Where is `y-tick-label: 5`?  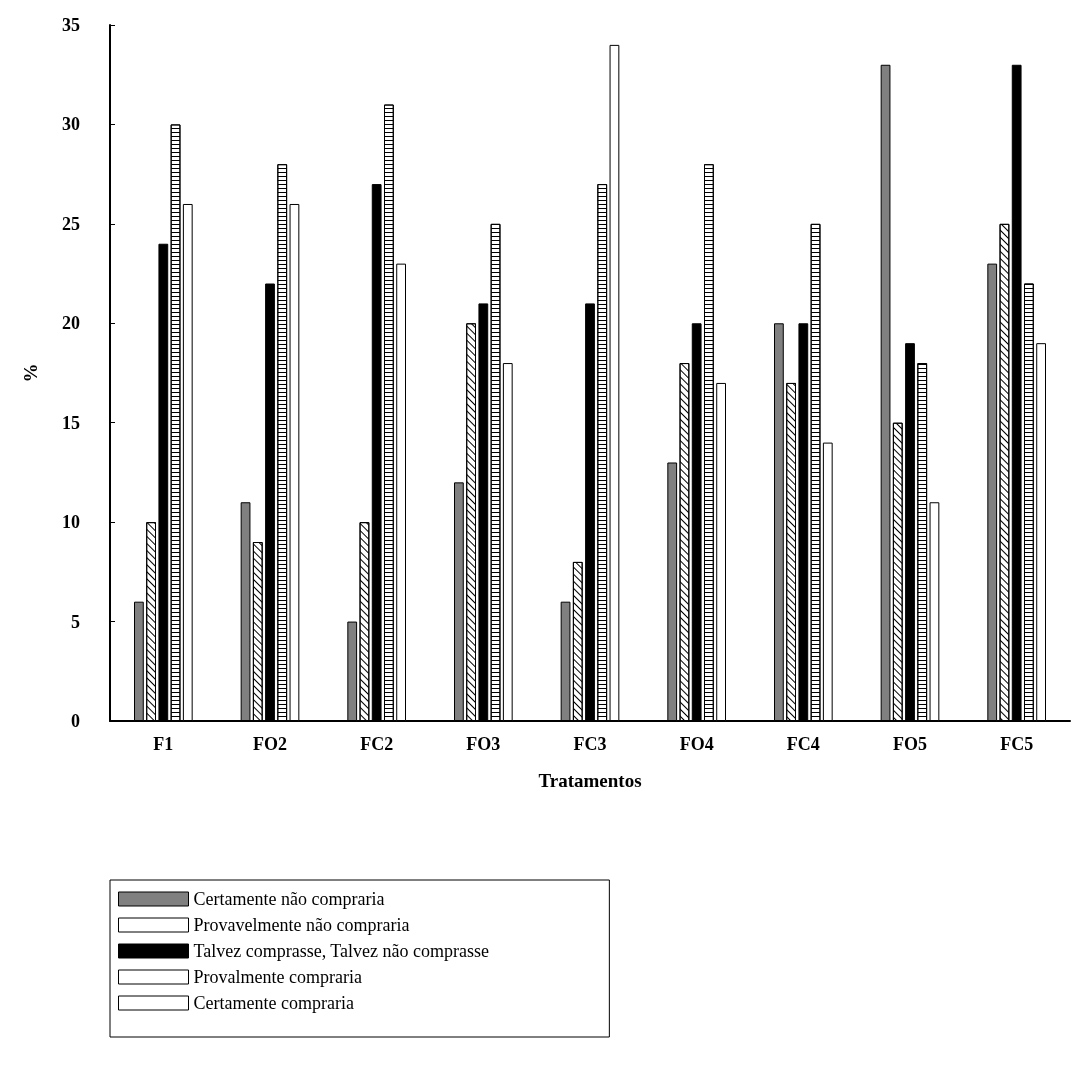
y-tick-label: 5 is located at coordinates (75, 621).